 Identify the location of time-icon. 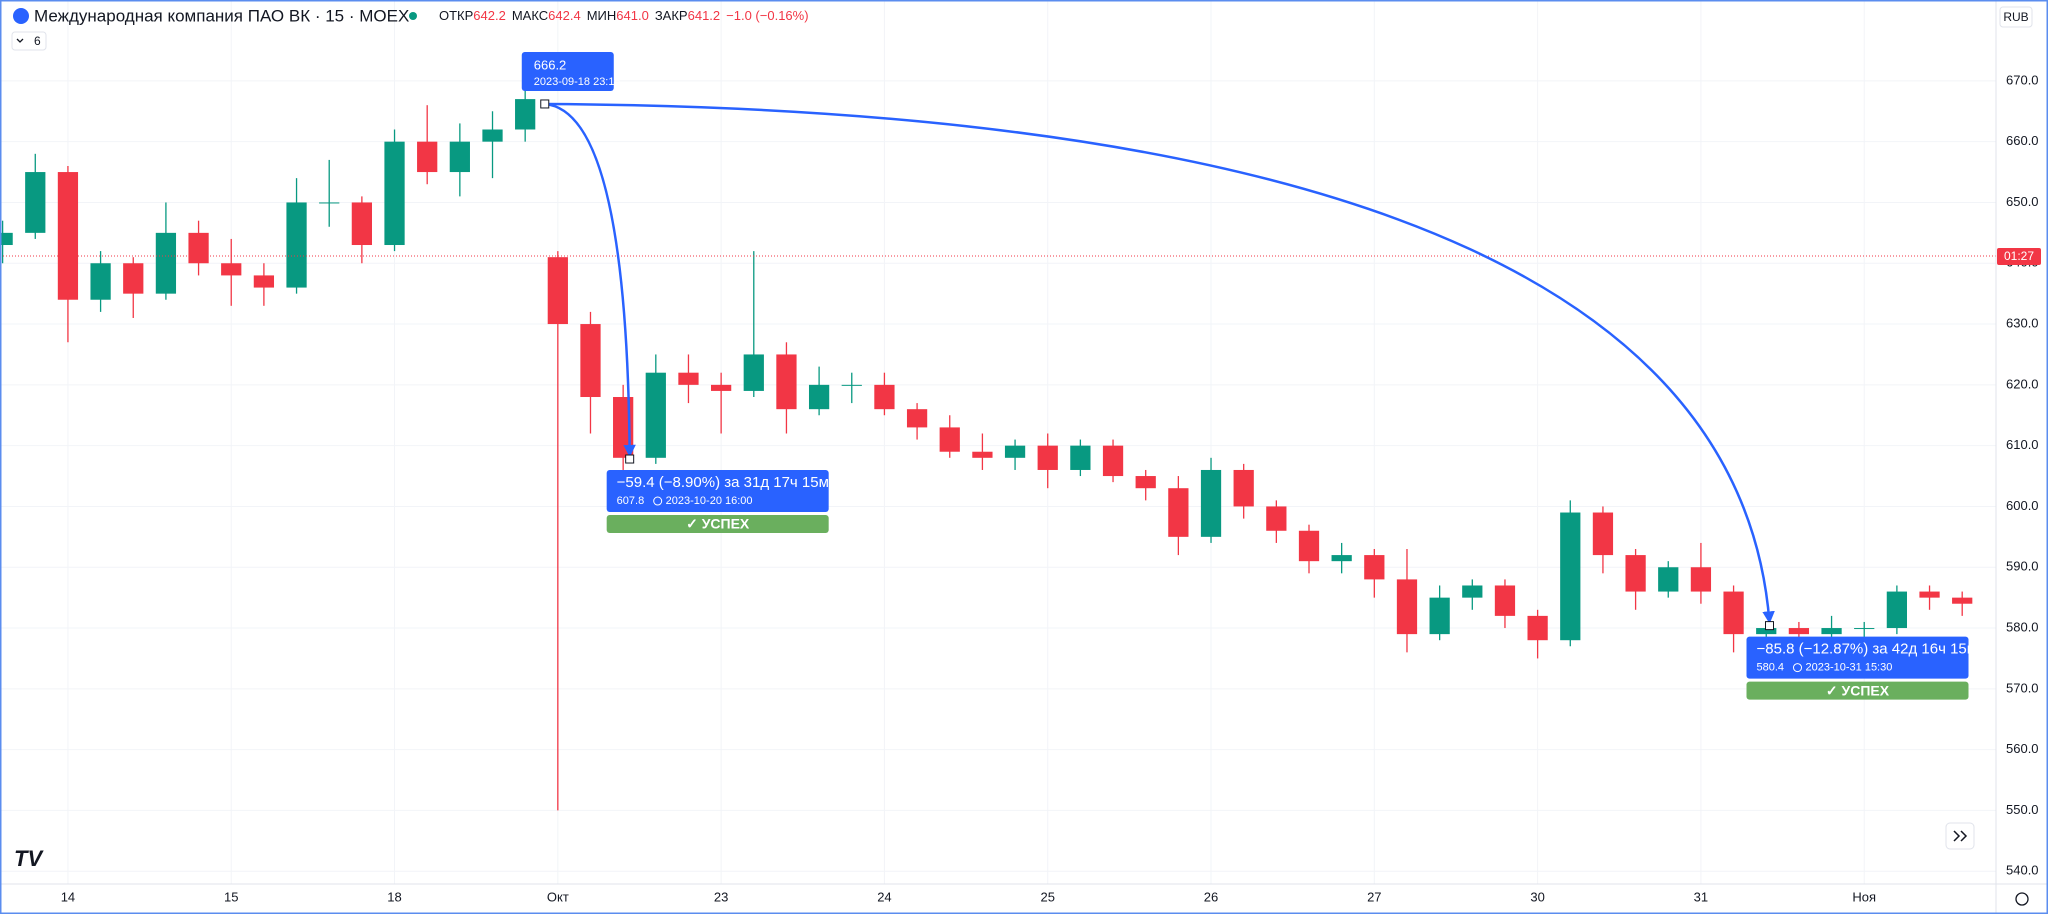
(1798, 668).